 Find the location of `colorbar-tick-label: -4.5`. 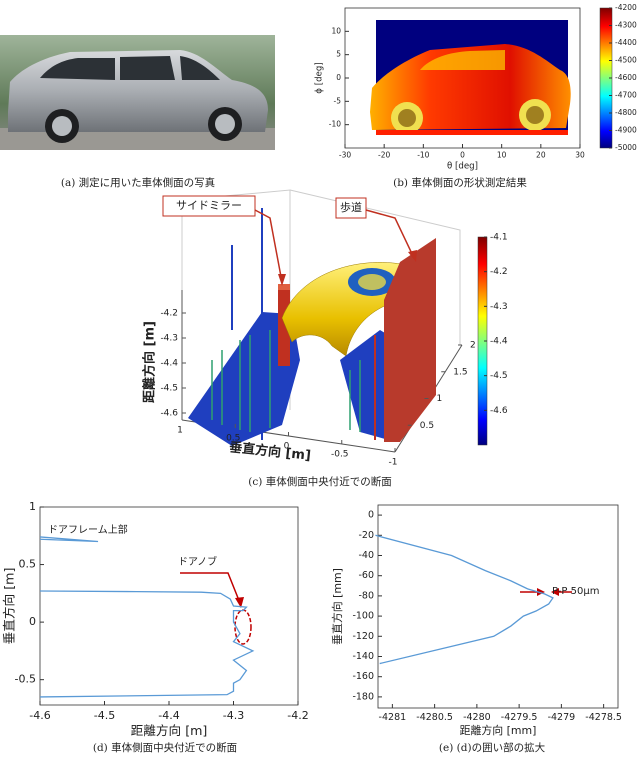

colorbar-tick-label: -4.5 is located at coordinates (499, 376).